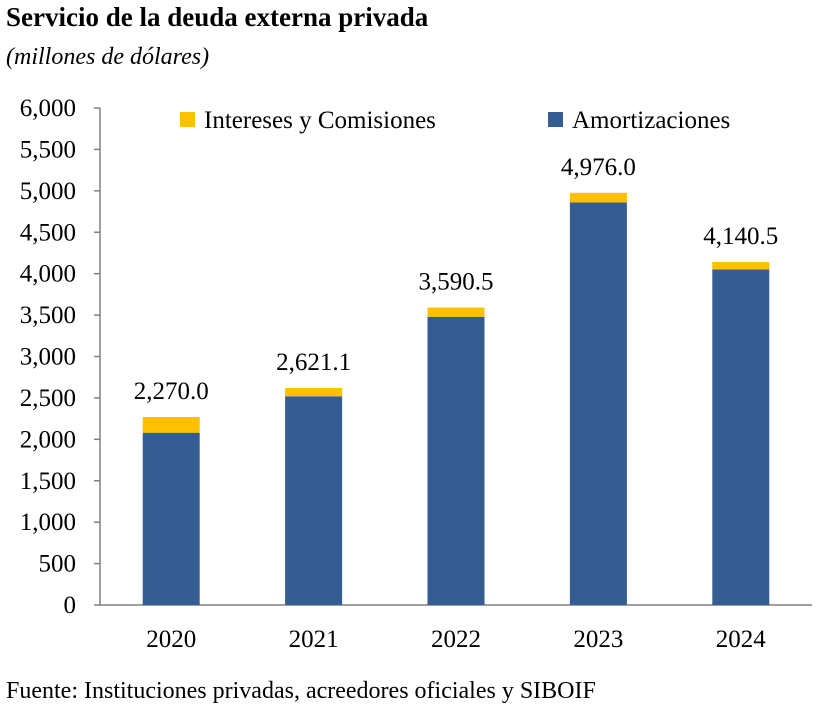 This screenshot has width=827, height=718. What do you see at coordinates (171, 639) in the screenshot?
I see `x-tick-label: 2020` at bounding box center [171, 639].